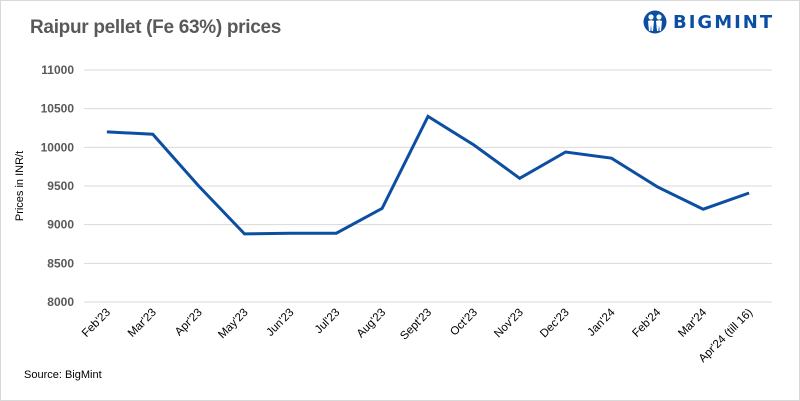 The width and height of the screenshot is (800, 401). I want to click on bigmint-logo: BIGMINT, so click(708, 22).